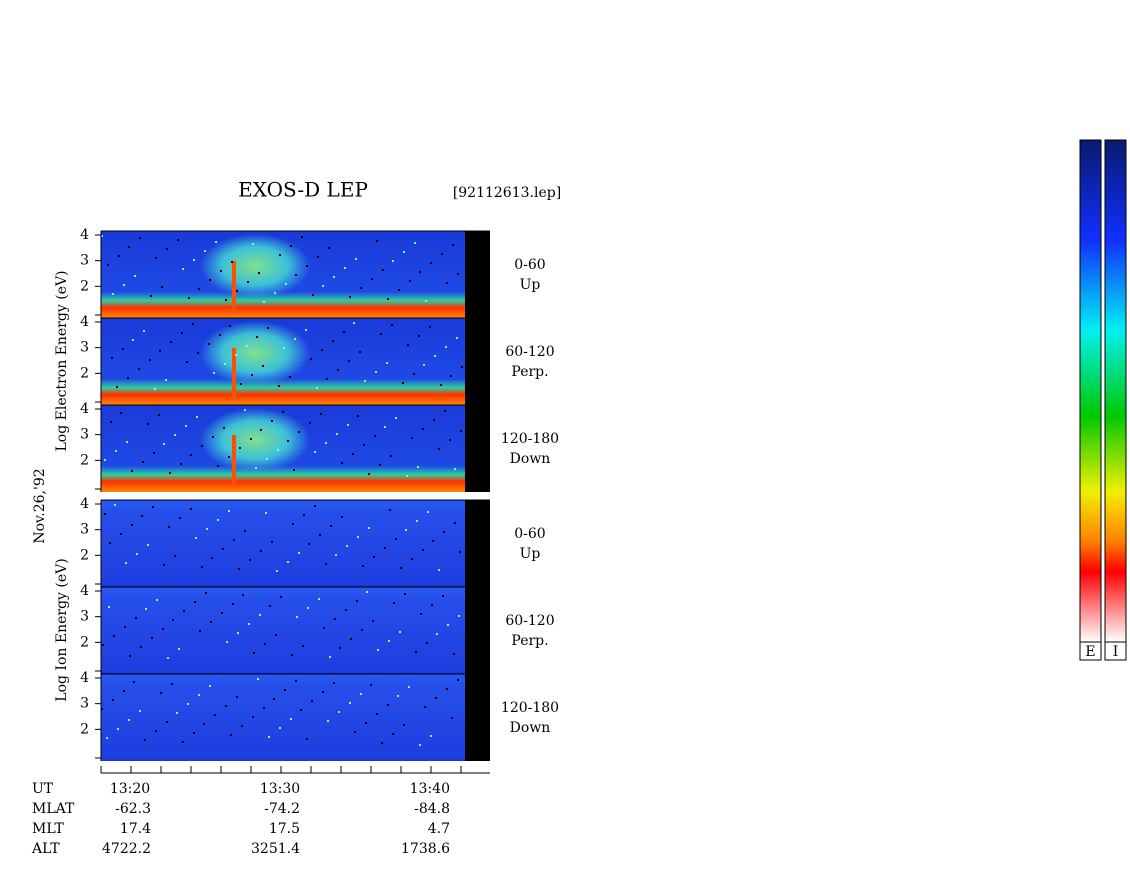 The image size is (1130, 879). I want to click on y-tick-label: 4, so click(84, 678).